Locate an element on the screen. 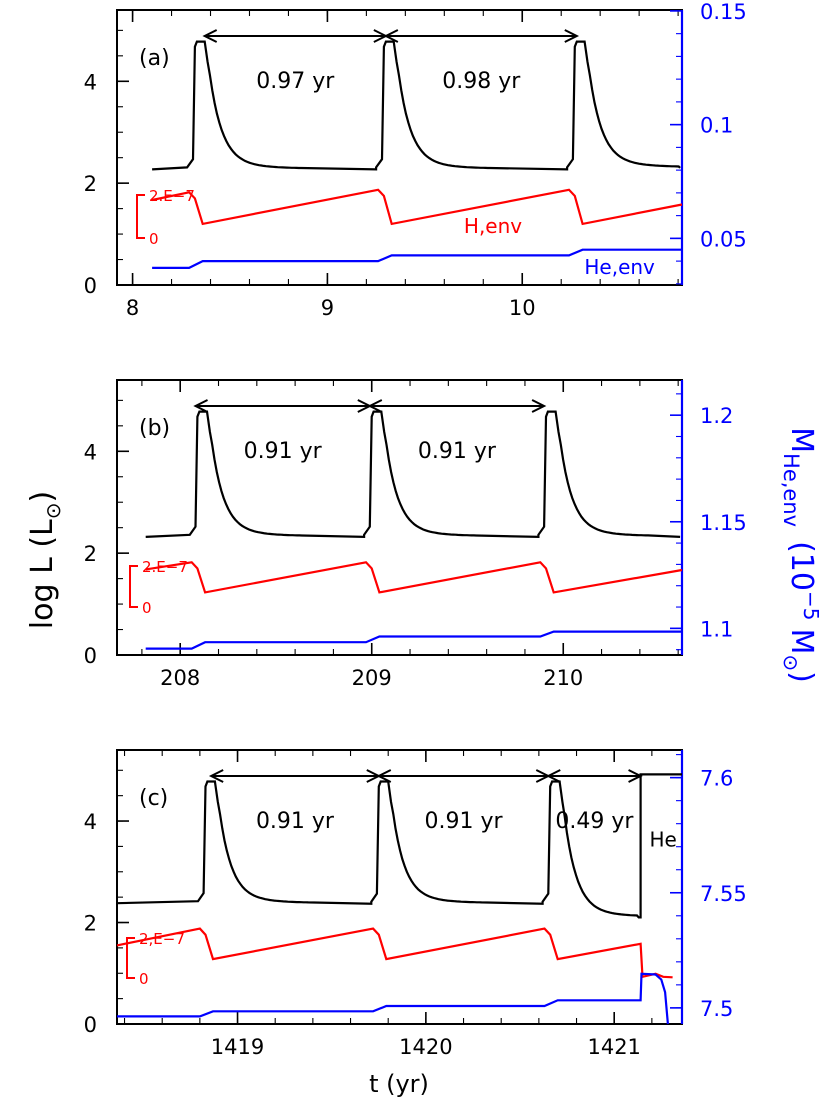  y2-tick-label: 1.15 is located at coordinates (723, 523).